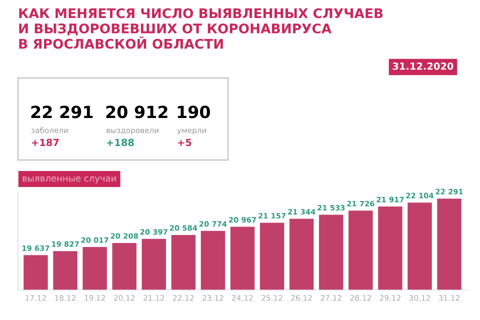 The width and height of the screenshot is (480, 320). Describe the element at coordinates (423, 66) in the screenshot. I see `text: 31.12.2020` at that location.